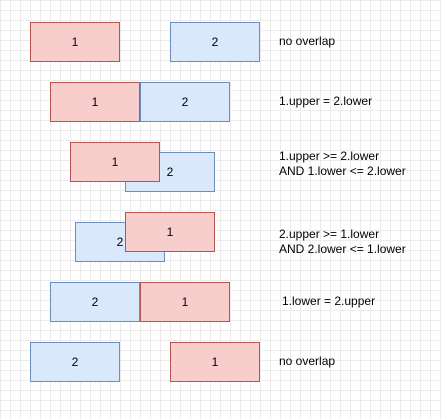 The image size is (441, 419). I want to click on row6-note: no overlap, so click(307, 361).